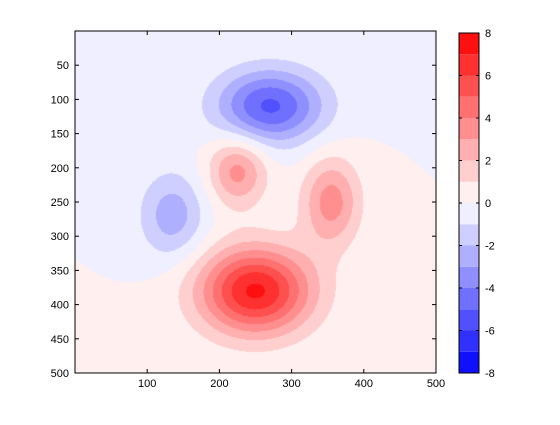 This screenshot has height=425, width=560. Describe the element at coordinates (63, 66) in the screenshot. I see `y-tick-label: 50` at that location.